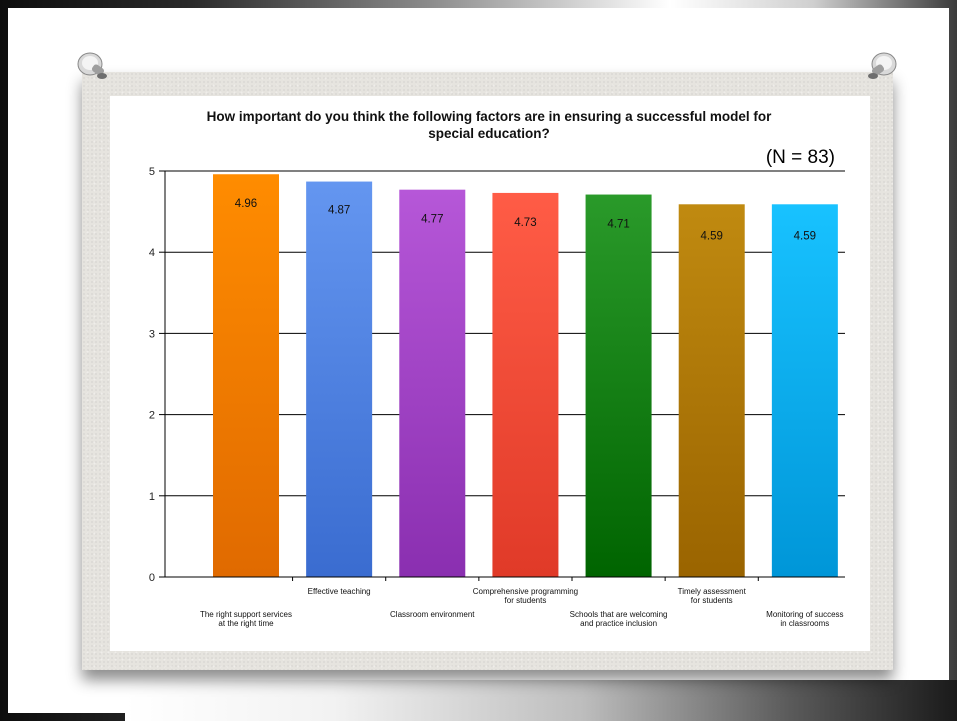 Image resolution: width=957 pixels, height=721 pixels. I want to click on category-label: Classroom environment, so click(432, 614).